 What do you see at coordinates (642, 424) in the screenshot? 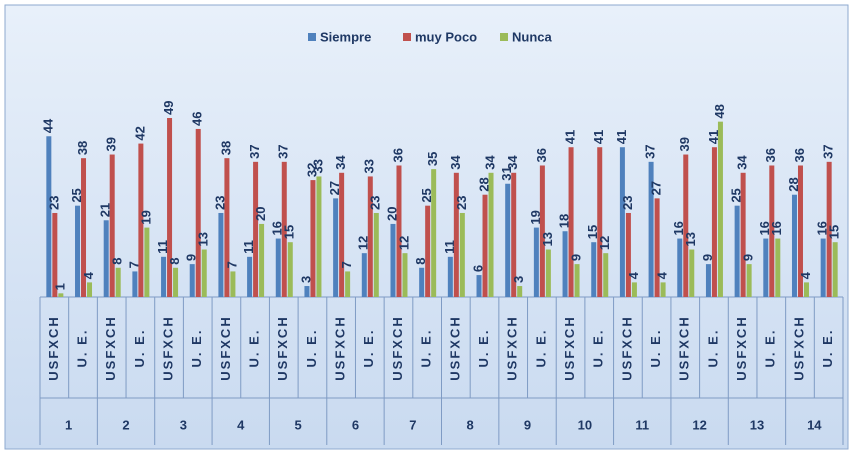
I see `group-label: 11` at bounding box center [642, 424].